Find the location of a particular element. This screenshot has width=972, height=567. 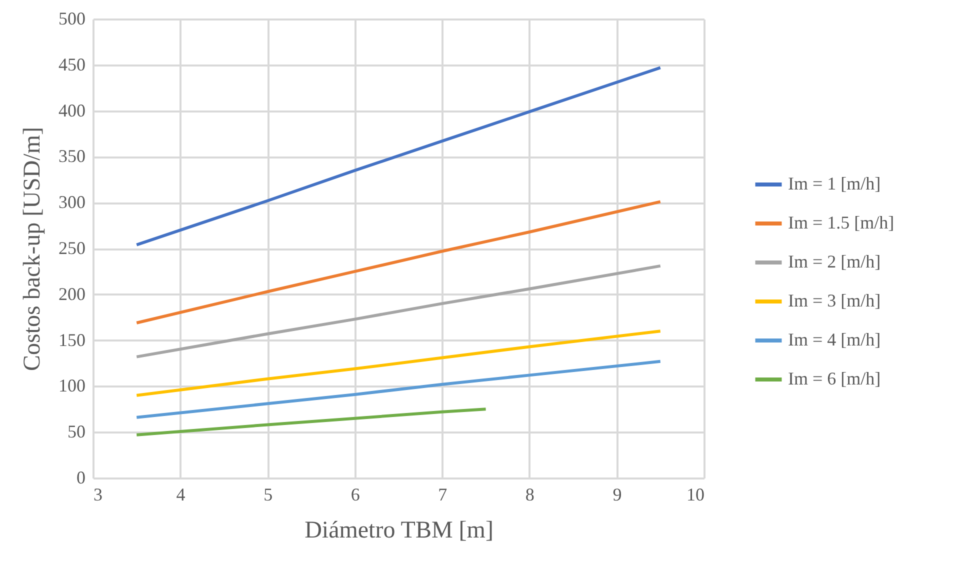

y-tick-label: 0 is located at coordinates (81, 478).